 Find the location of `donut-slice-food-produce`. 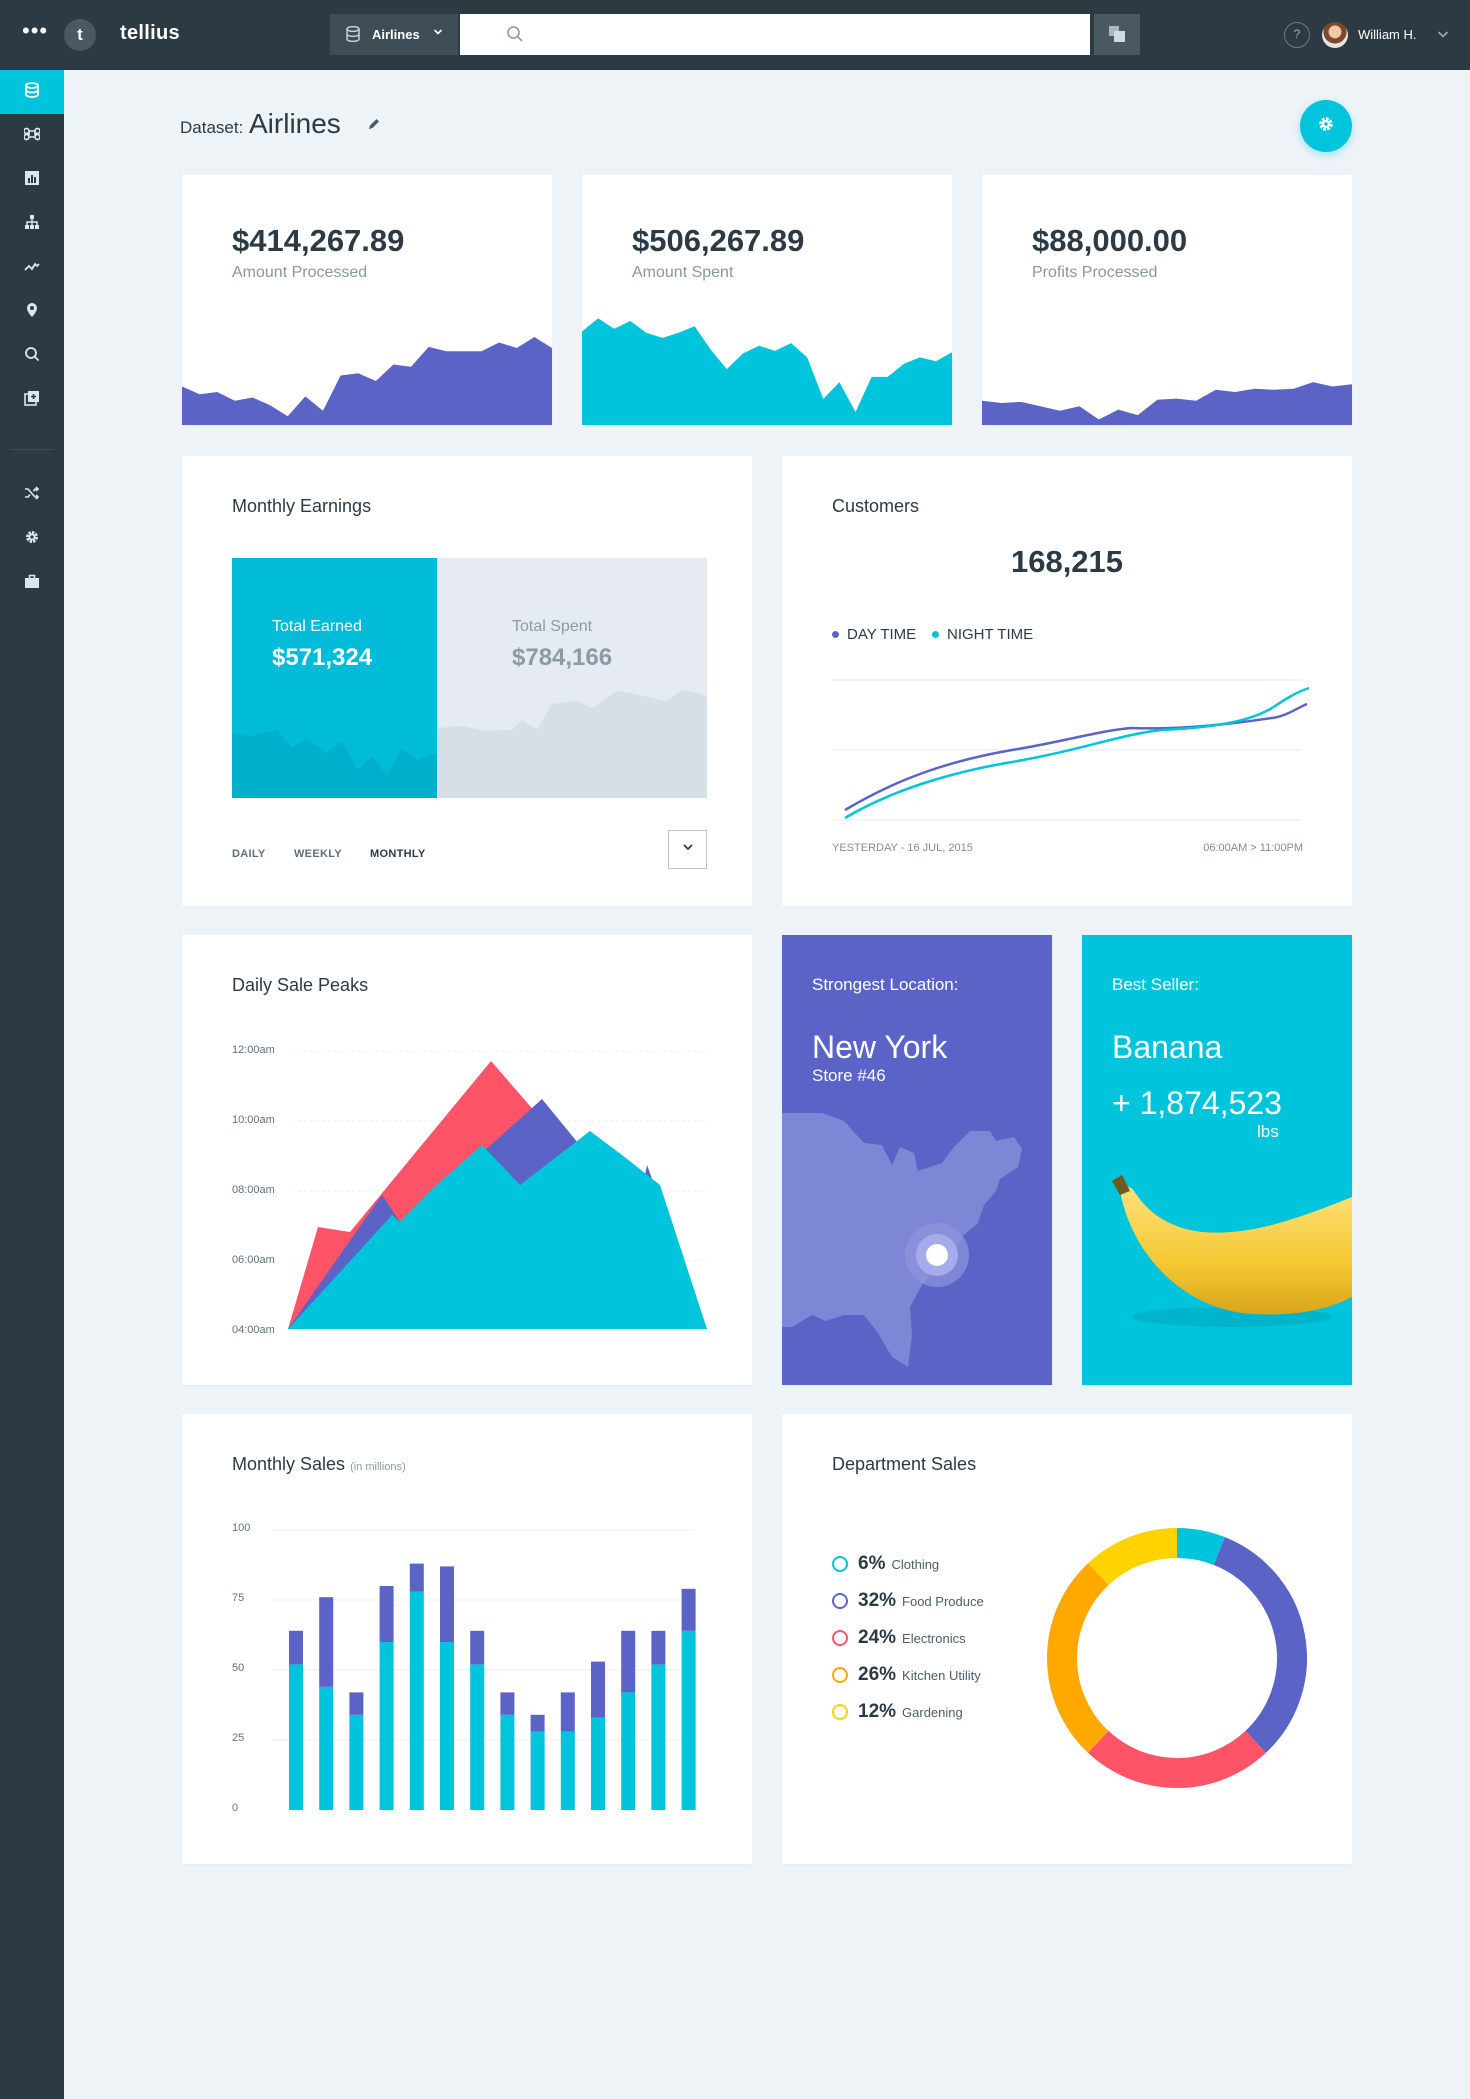

donut-slice-food-produce is located at coordinates (1260, 1645).